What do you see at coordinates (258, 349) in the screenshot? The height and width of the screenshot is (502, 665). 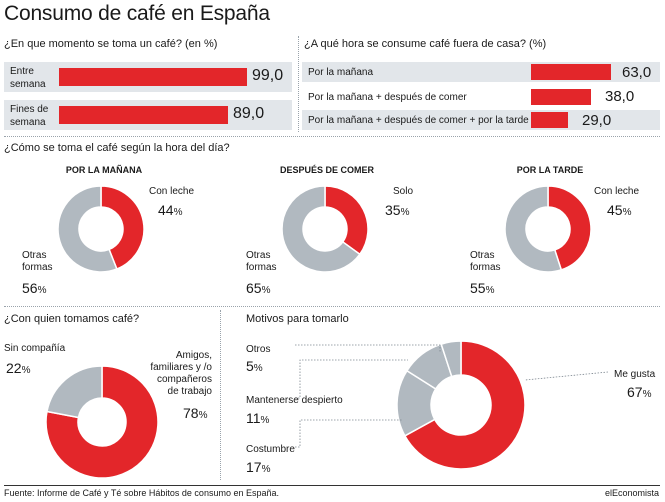 I see `label-otros: Otros` at bounding box center [258, 349].